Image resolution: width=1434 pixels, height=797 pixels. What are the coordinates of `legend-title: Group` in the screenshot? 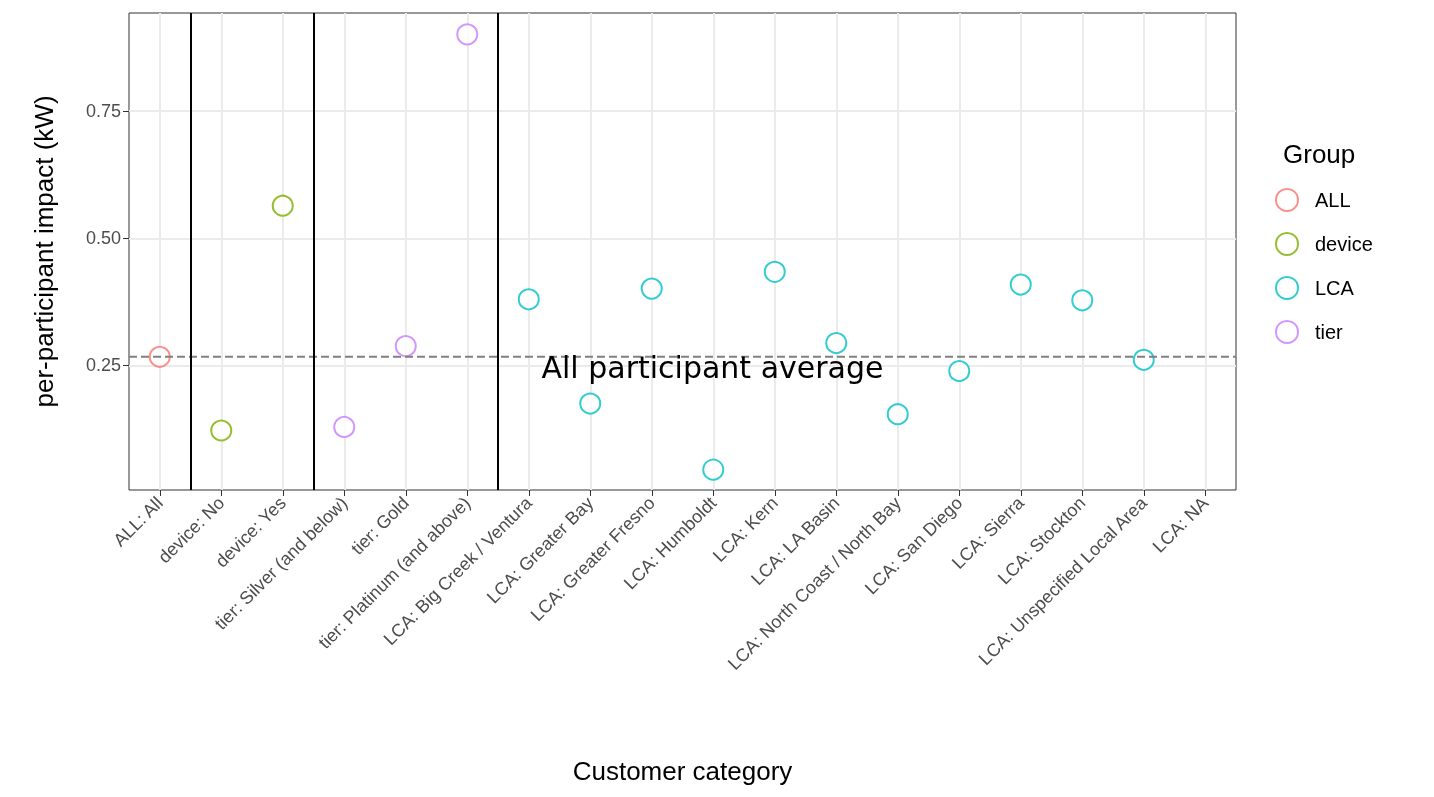 It's located at (1319, 154).